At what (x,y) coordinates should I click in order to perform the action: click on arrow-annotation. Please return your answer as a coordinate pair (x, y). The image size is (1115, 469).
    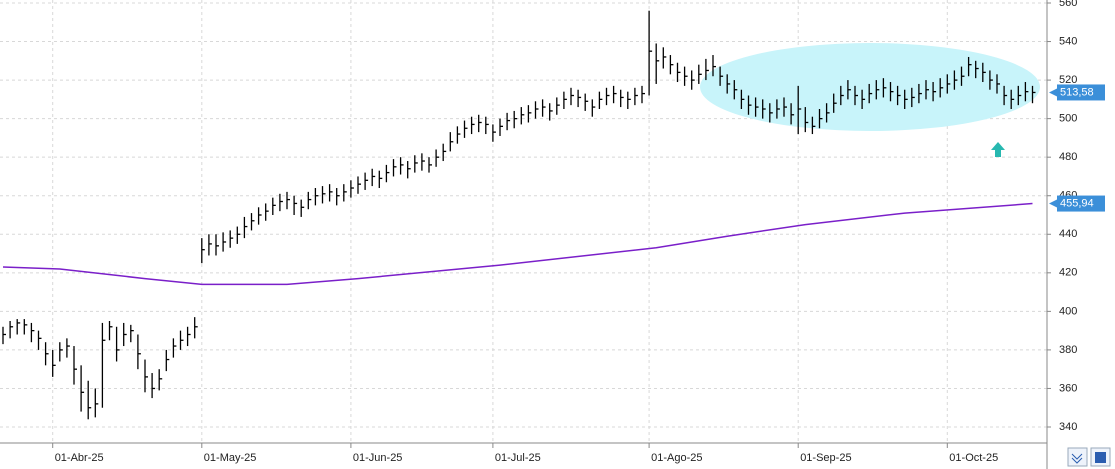
    Looking at the image, I should click on (998, 149).